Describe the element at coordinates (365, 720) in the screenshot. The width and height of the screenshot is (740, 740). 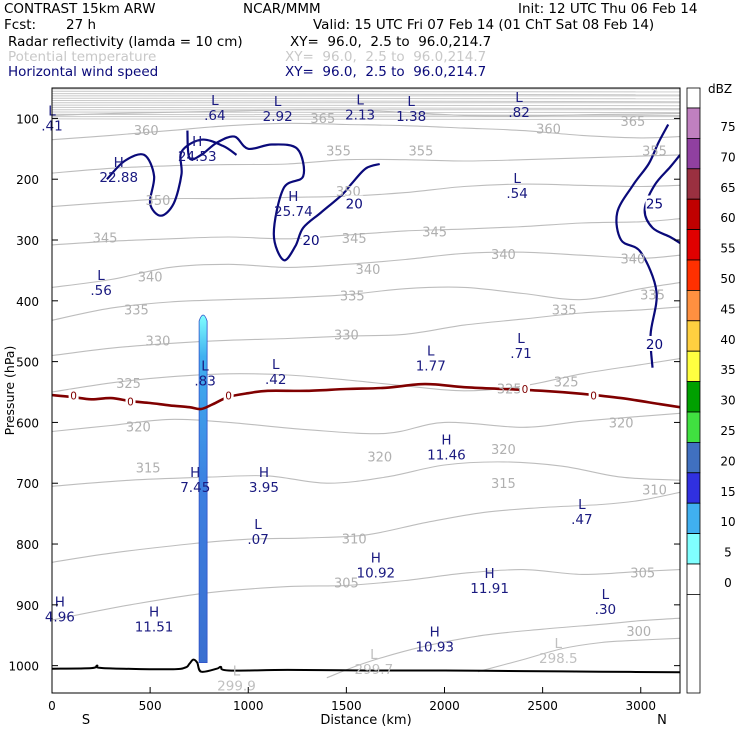
I see `x-axis-label: Distance (km)` at that location.